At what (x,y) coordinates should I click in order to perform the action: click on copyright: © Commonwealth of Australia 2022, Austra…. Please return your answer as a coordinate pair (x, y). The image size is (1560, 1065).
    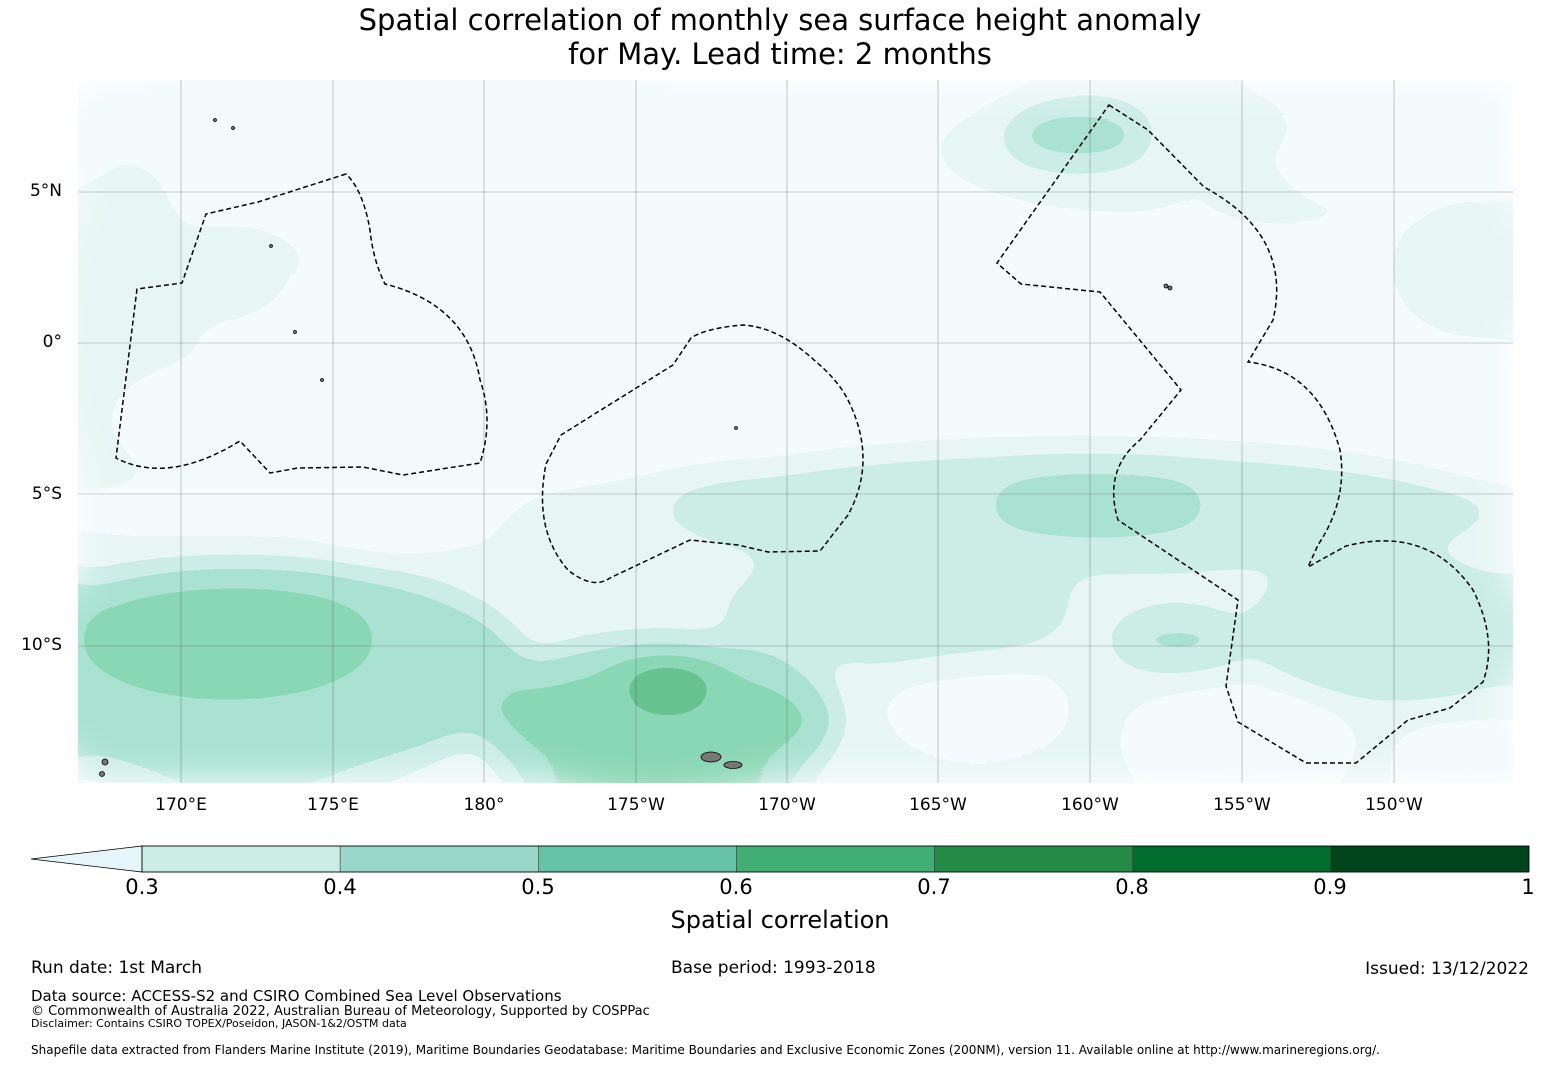
    Looking at the image, I should click on (340, 1011).